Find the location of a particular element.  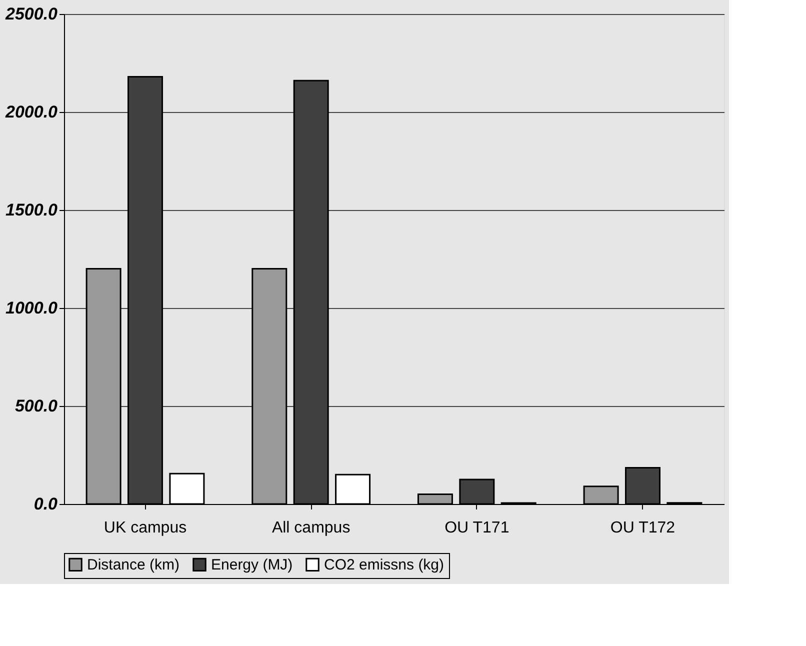

y-tick-label: 0.0 is located at coordinates (46, 504).